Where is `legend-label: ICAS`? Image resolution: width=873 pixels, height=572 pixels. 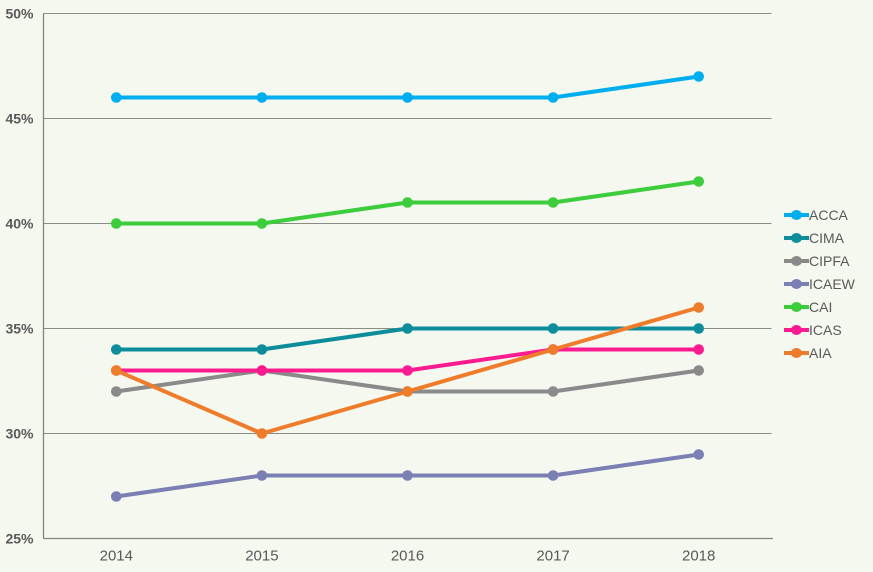
legend-label: ICAS is located at coordinates (825, 330).